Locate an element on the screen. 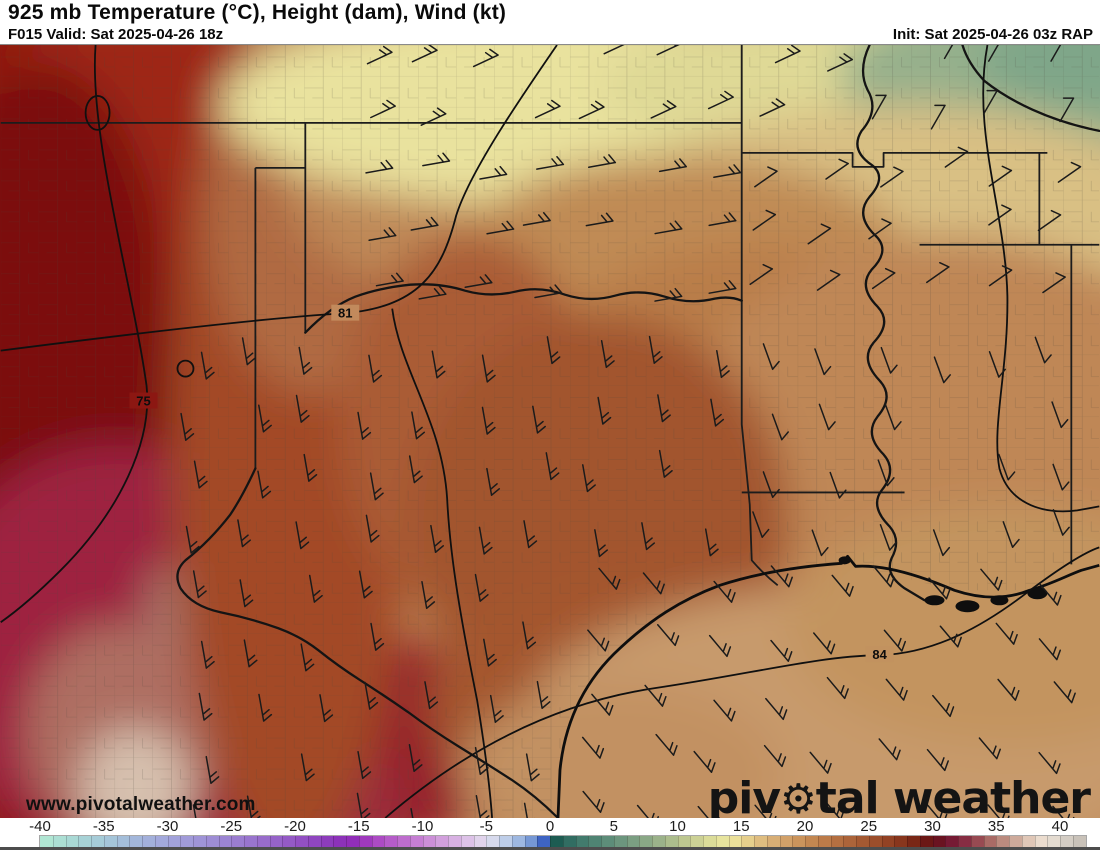 The image size is (1100, 850). colorbar-tick: -25 is located at coordinates (231, 826).